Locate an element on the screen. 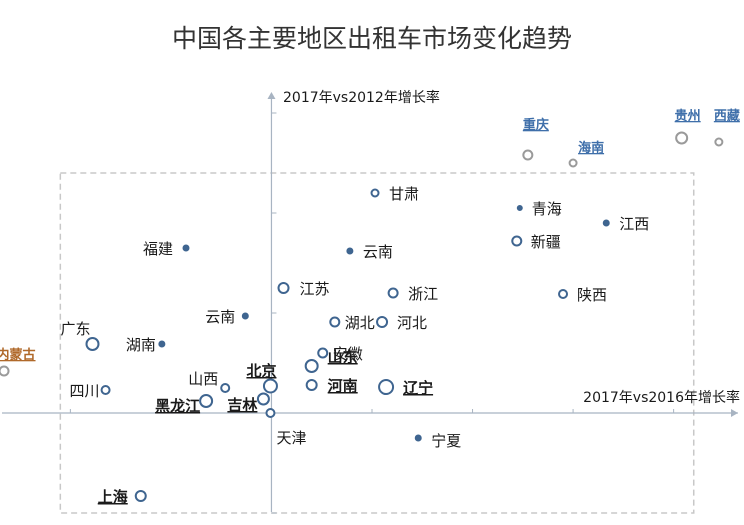 The image size is (744, 525). point-label: 江苏 is located at coordinates (315, 289).